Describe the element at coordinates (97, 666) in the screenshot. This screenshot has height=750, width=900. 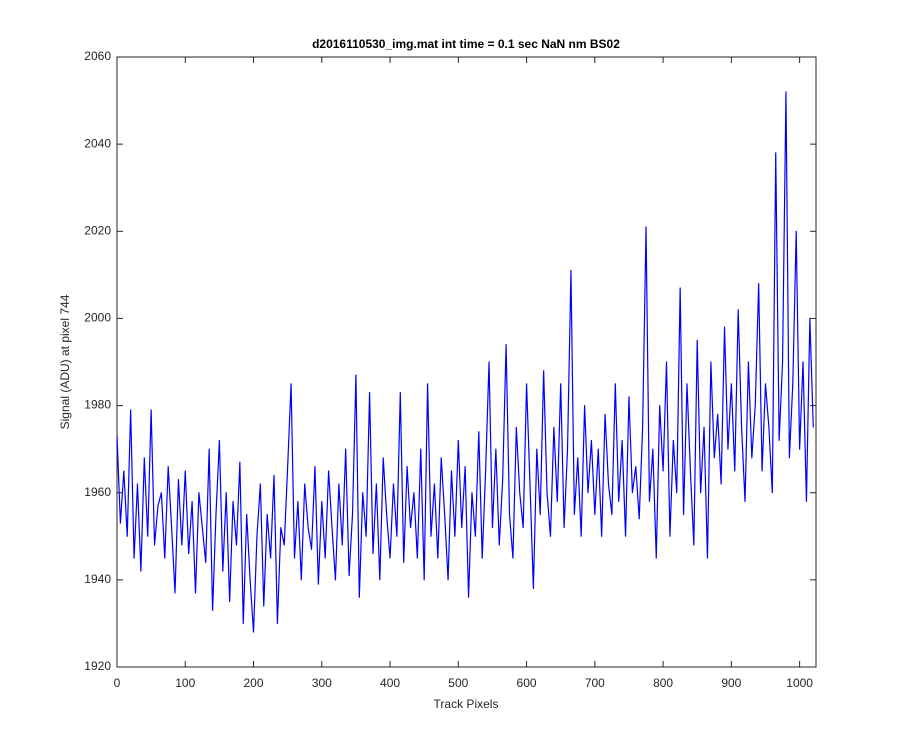
I see `y-tick-label: 1920` at that location.